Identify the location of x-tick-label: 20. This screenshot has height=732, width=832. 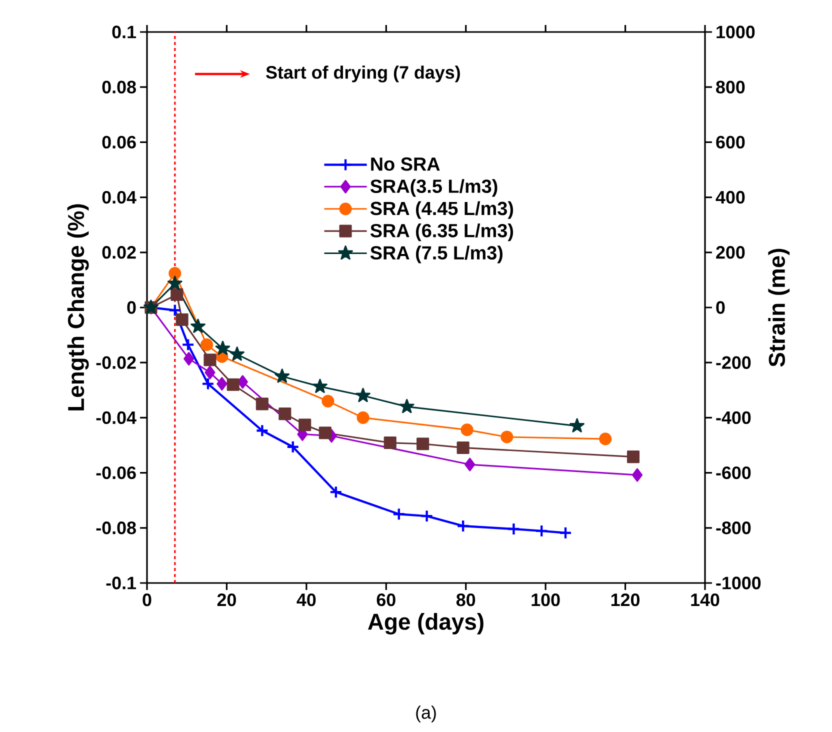
(226, 599).